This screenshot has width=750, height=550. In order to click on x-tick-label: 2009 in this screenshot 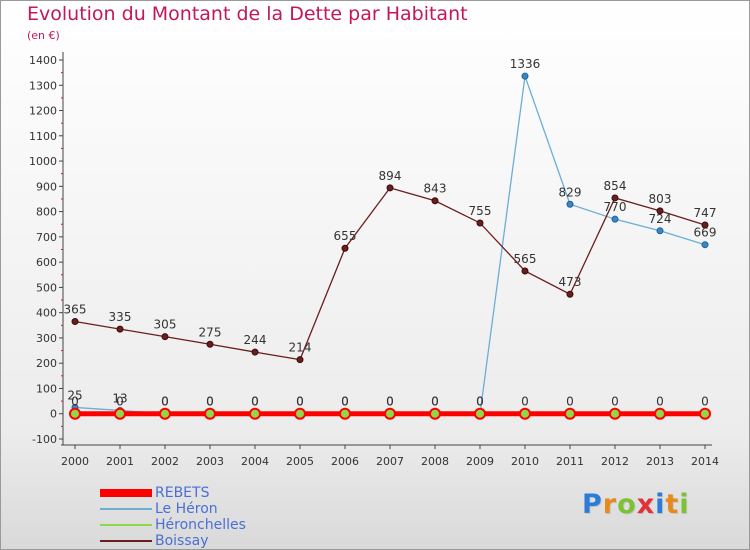, I will do `click(480, 461)`.